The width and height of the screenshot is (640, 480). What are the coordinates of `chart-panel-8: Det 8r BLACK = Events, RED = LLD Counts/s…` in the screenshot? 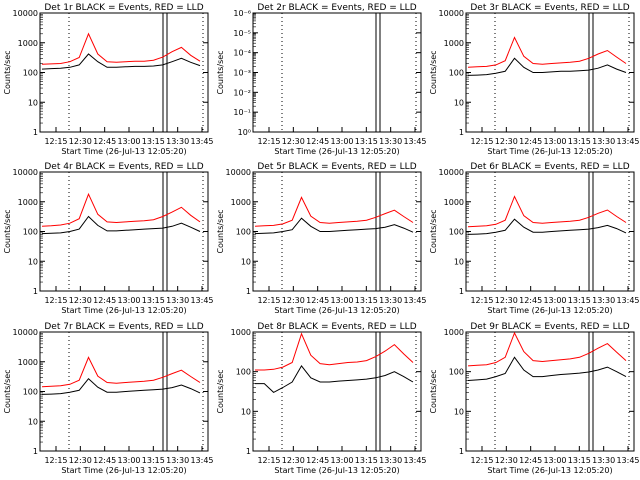 It's located at (321, 398).